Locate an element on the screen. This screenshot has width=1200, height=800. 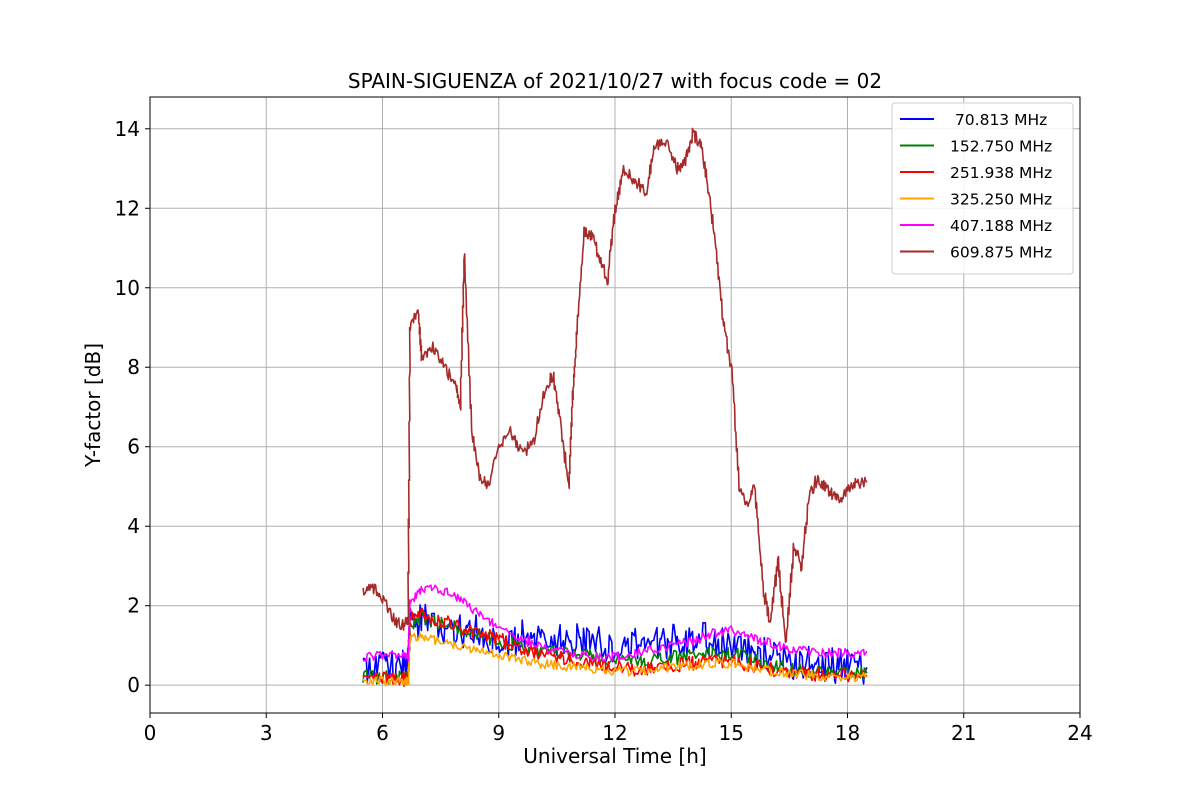
x-axis-label: Universal Time [h] is located at coordinates (614, 756).